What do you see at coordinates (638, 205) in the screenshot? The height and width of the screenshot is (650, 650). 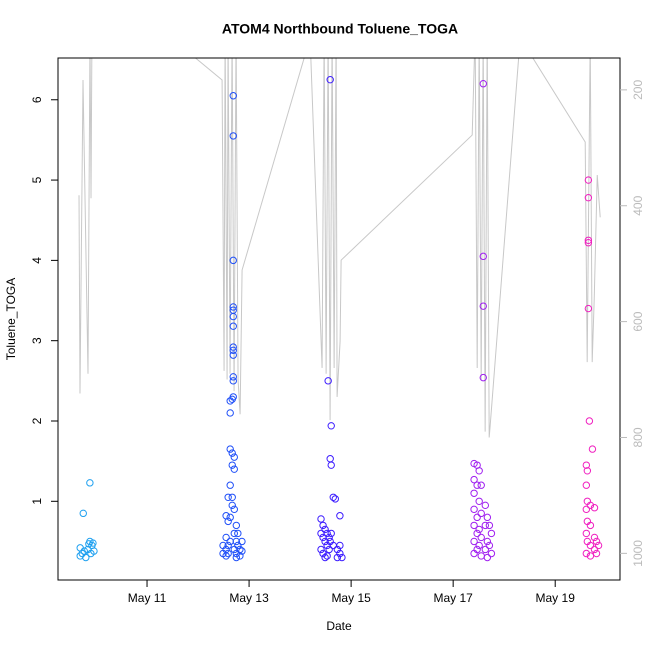 I see `y2-tick-label: 400` at bounding box center [638, 205].